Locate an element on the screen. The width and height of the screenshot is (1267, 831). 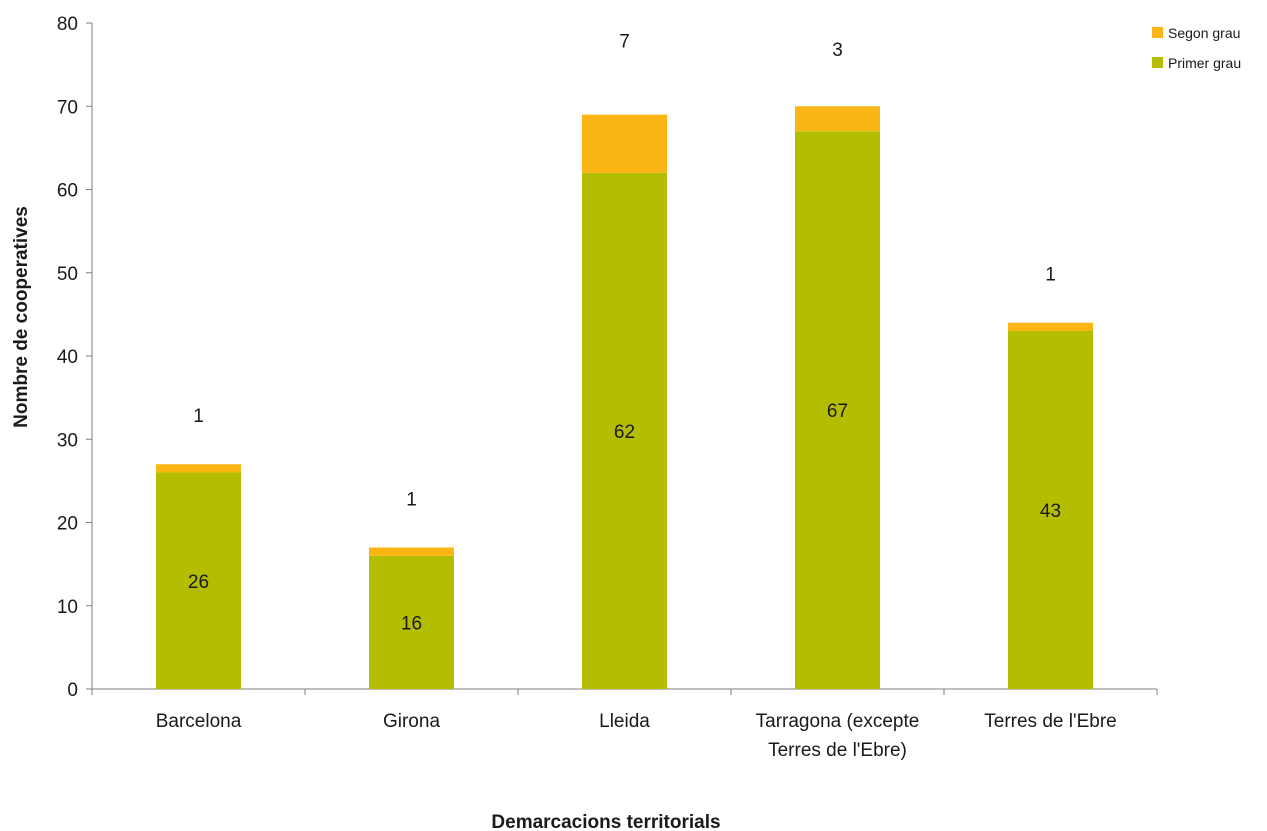
y-tick-label: 80 is located at coordinates (67, 24).